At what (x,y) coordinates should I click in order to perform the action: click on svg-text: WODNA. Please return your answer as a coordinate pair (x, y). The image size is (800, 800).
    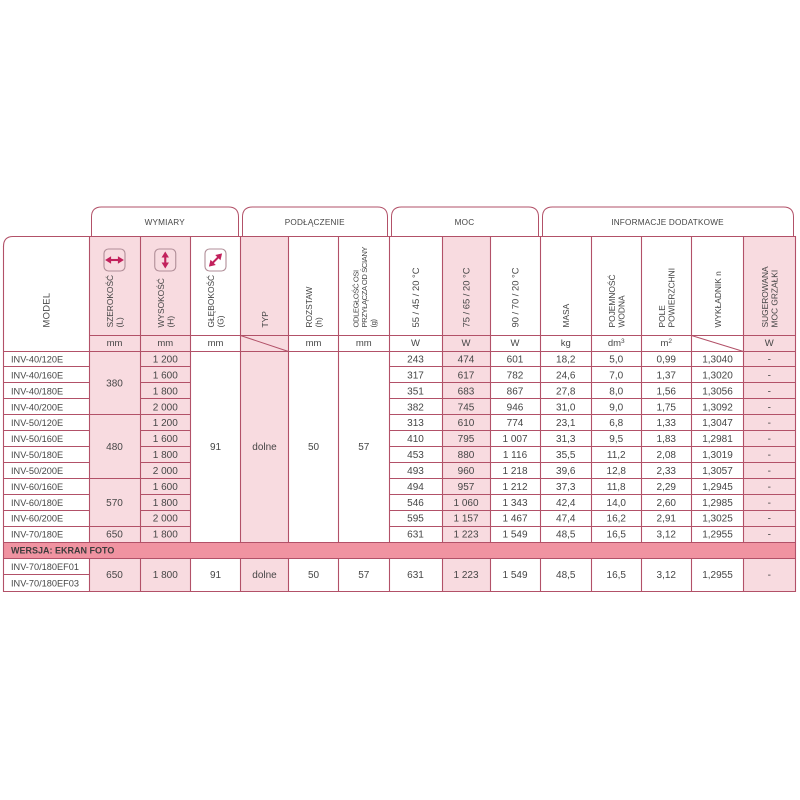
    Looking at the image, I should click on (621, 311).